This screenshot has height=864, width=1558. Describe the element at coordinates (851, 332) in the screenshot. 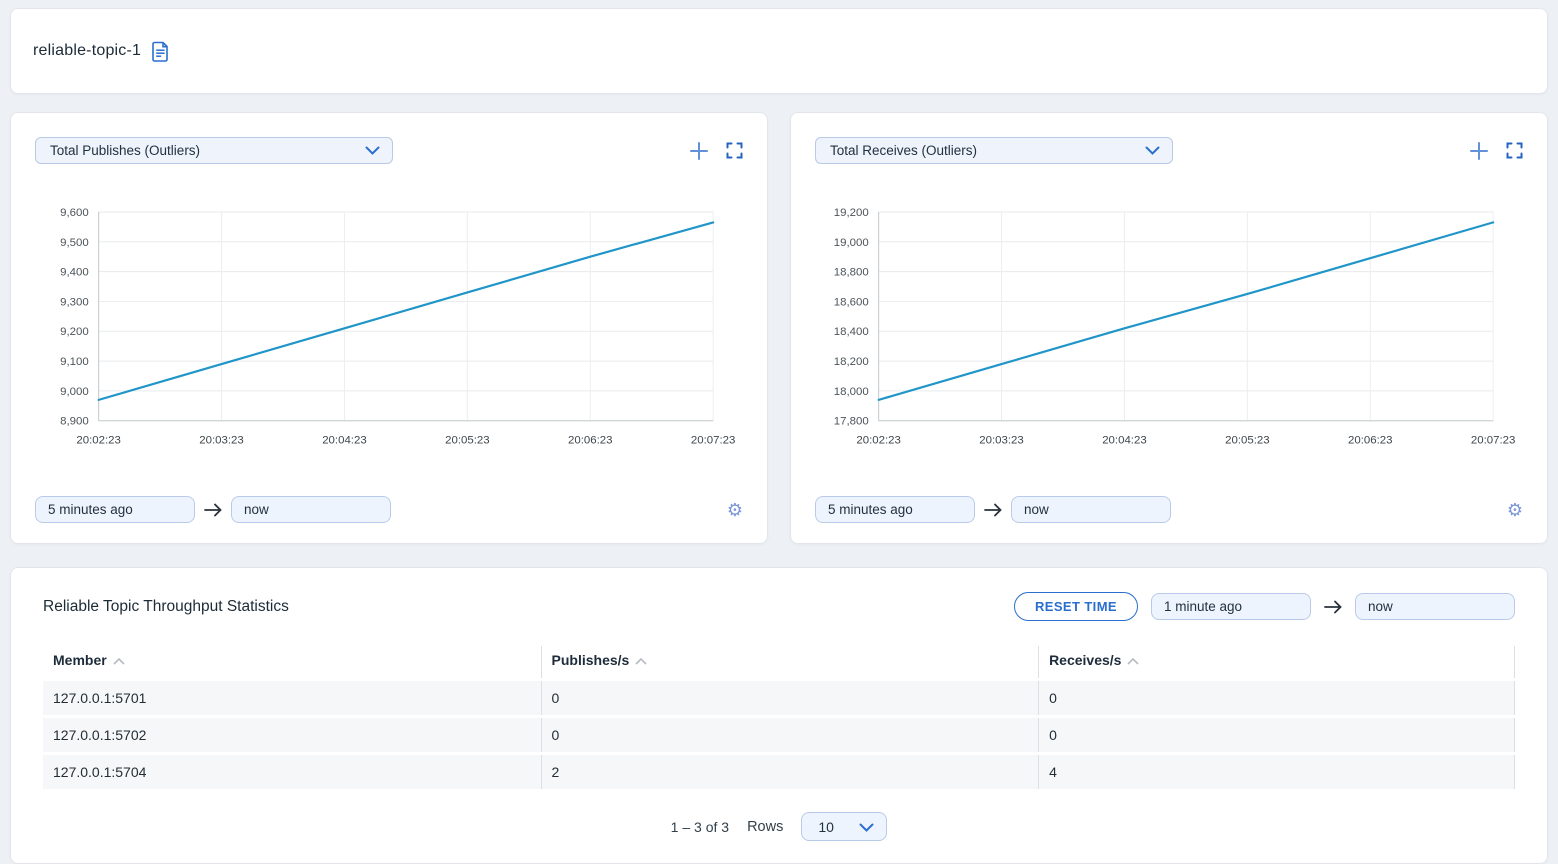

I see `svg-text: 18,400` at that location.